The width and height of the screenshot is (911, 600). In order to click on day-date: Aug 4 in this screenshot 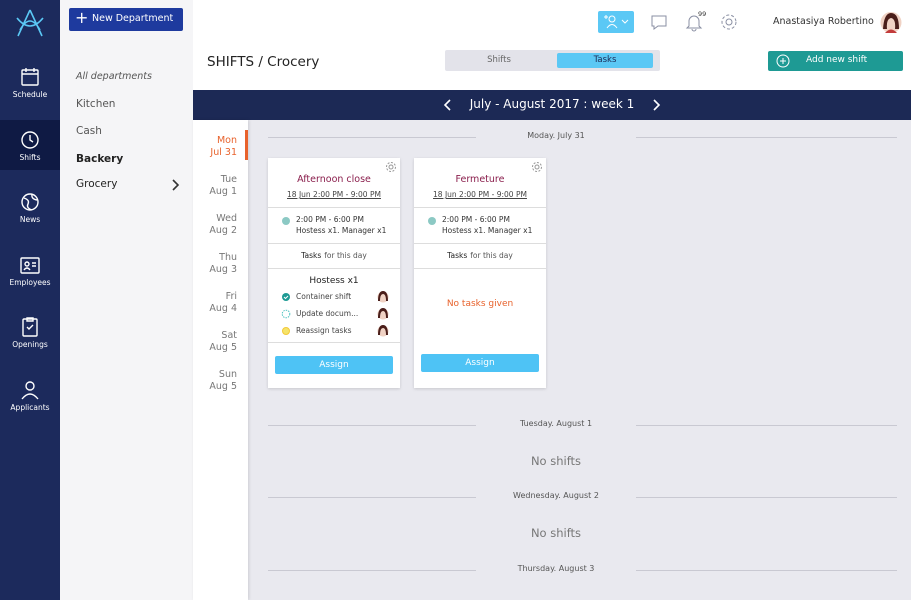, I will do `click(223, 308)`.